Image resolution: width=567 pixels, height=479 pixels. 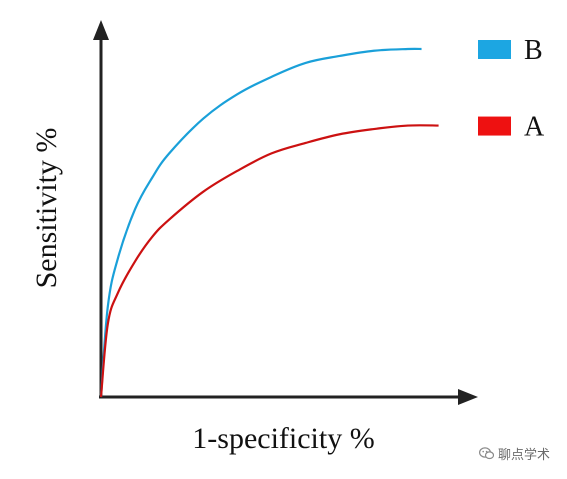 What do you see at coordinates (511, 89) in the screenshot?
I see `legend: BA` at bounding box center [511, 89].